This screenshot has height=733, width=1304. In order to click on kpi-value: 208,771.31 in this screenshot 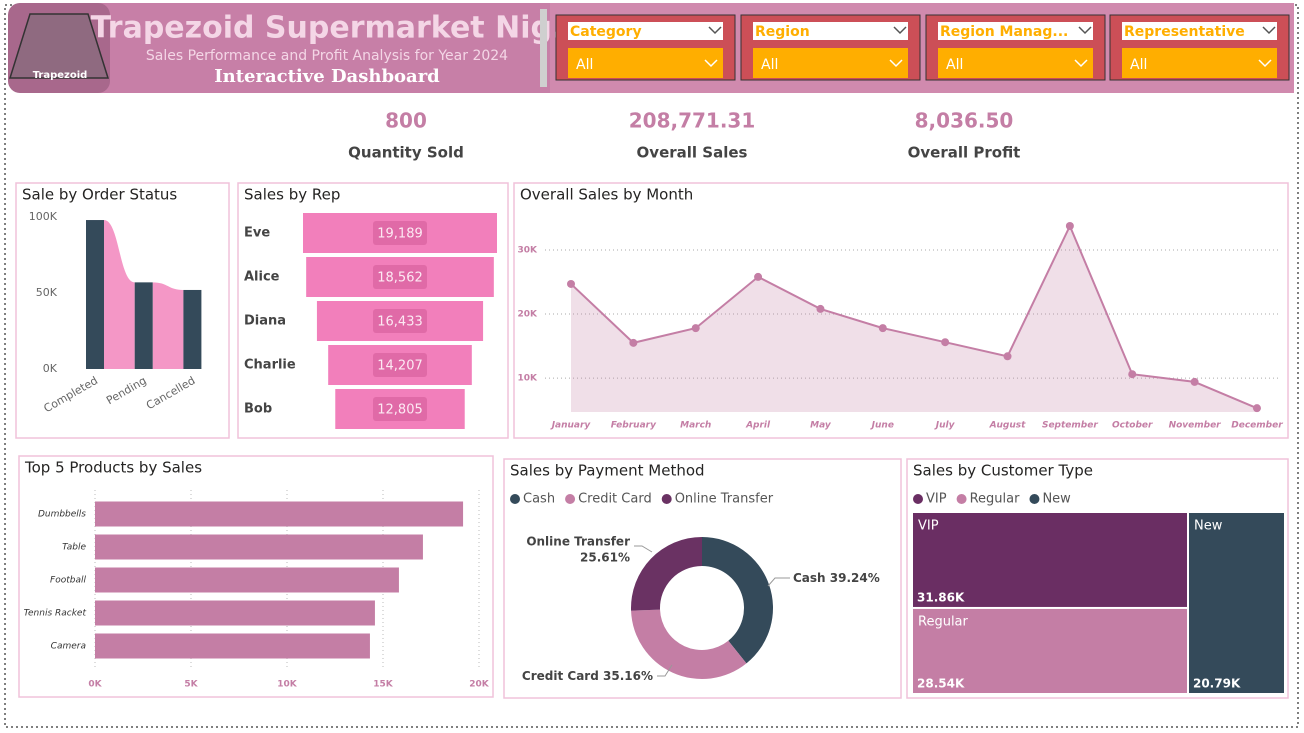, I will do `click(692, 121)`.